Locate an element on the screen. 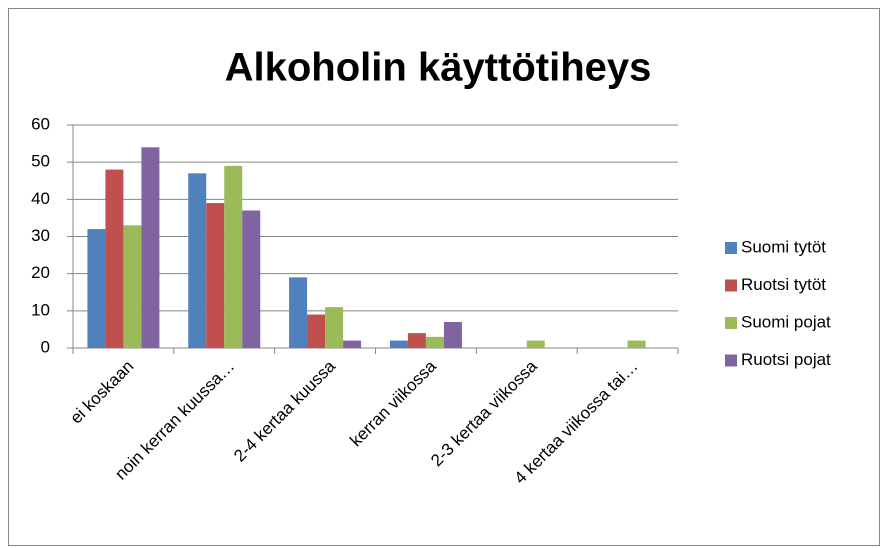 This screenshot has width=883, height=548. y-tick-label: 0 is located at coordinates (45, 346).